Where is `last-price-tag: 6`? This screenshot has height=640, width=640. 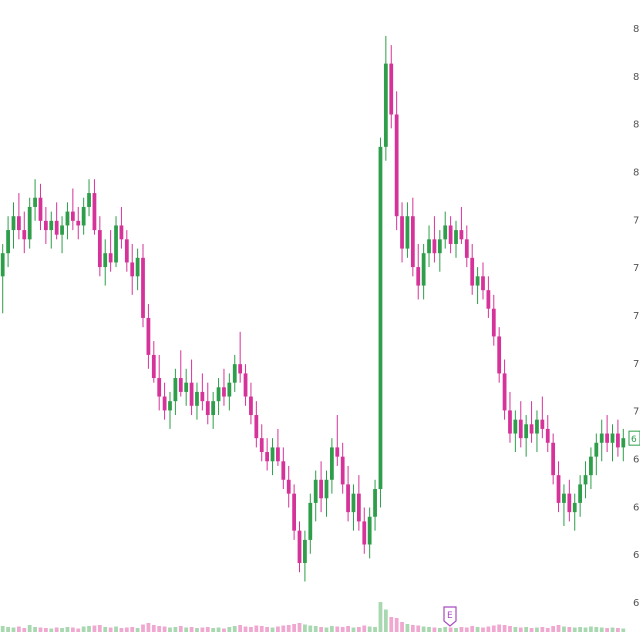 last-price-tag: 6 is located at coordinates (634, 438).